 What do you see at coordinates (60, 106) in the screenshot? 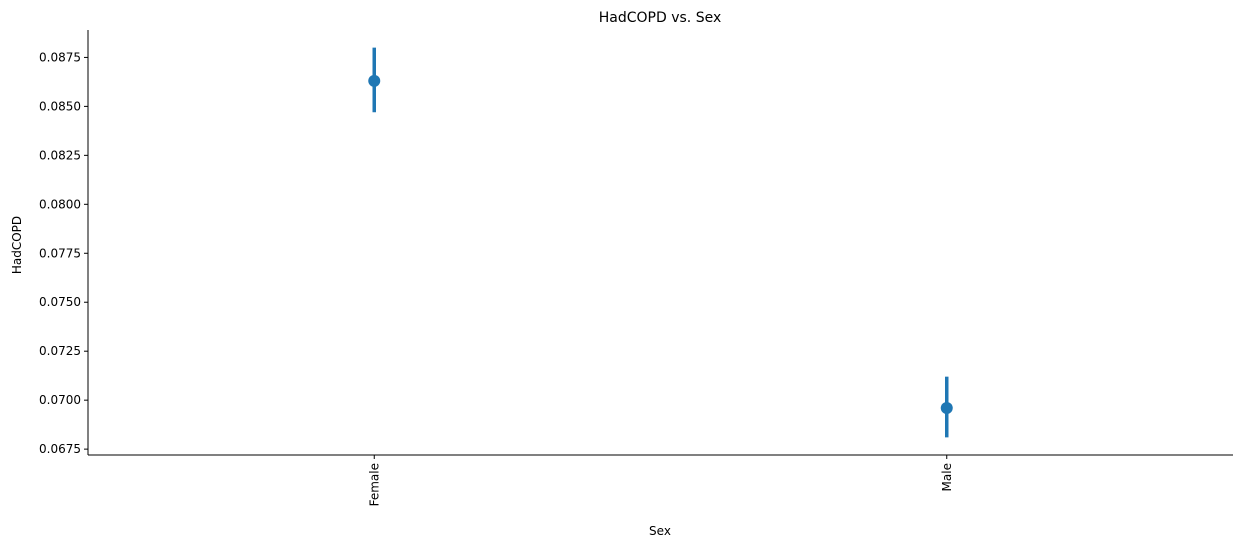
I see `y-tick-label: 0.0850` at bounding box center [60, 106].